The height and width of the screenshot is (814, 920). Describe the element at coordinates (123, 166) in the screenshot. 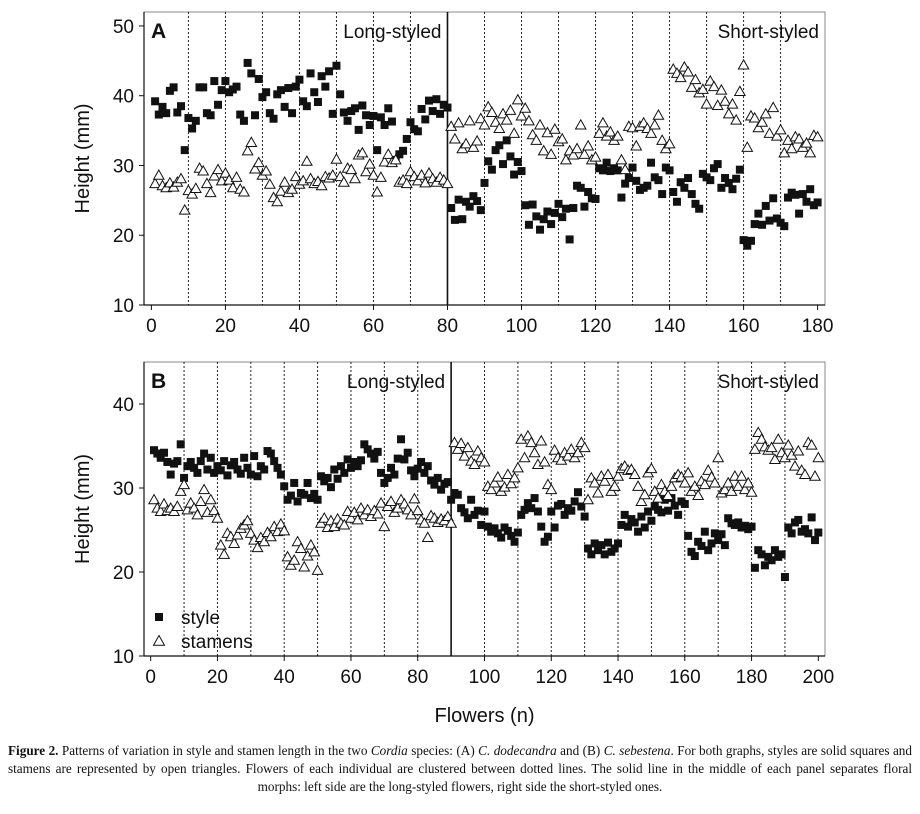

I see `y-tick-label: 30` at that location.